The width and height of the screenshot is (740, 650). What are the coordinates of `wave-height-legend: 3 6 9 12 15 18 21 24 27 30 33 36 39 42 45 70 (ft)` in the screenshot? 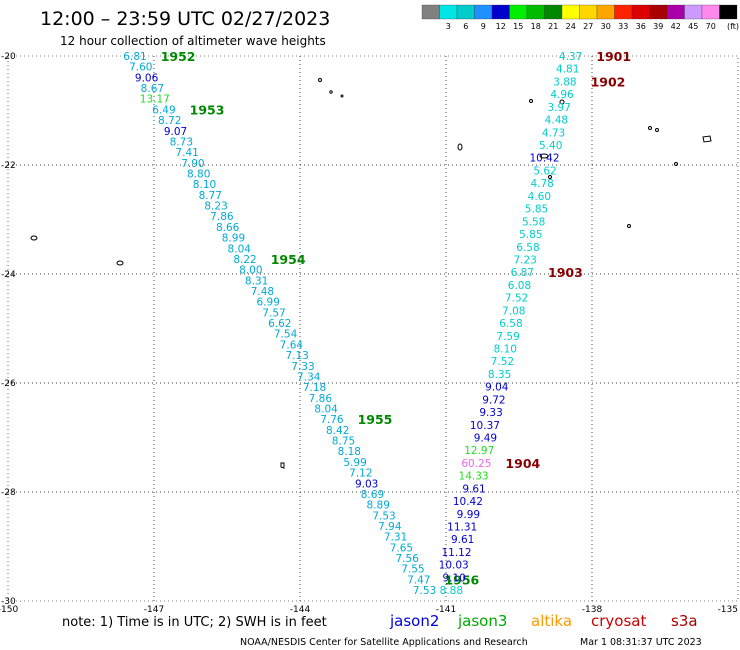 It's located at (580, 17).